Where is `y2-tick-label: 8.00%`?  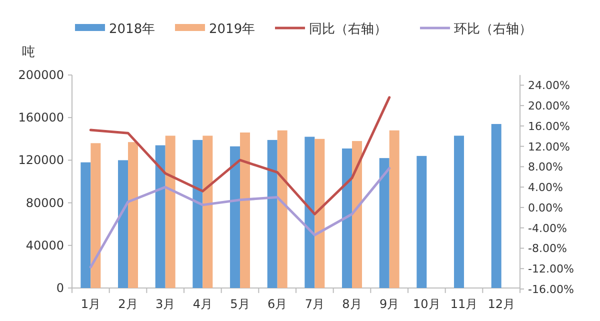 y2-tick-label: 8.00% is located at coordinates (545, 167).